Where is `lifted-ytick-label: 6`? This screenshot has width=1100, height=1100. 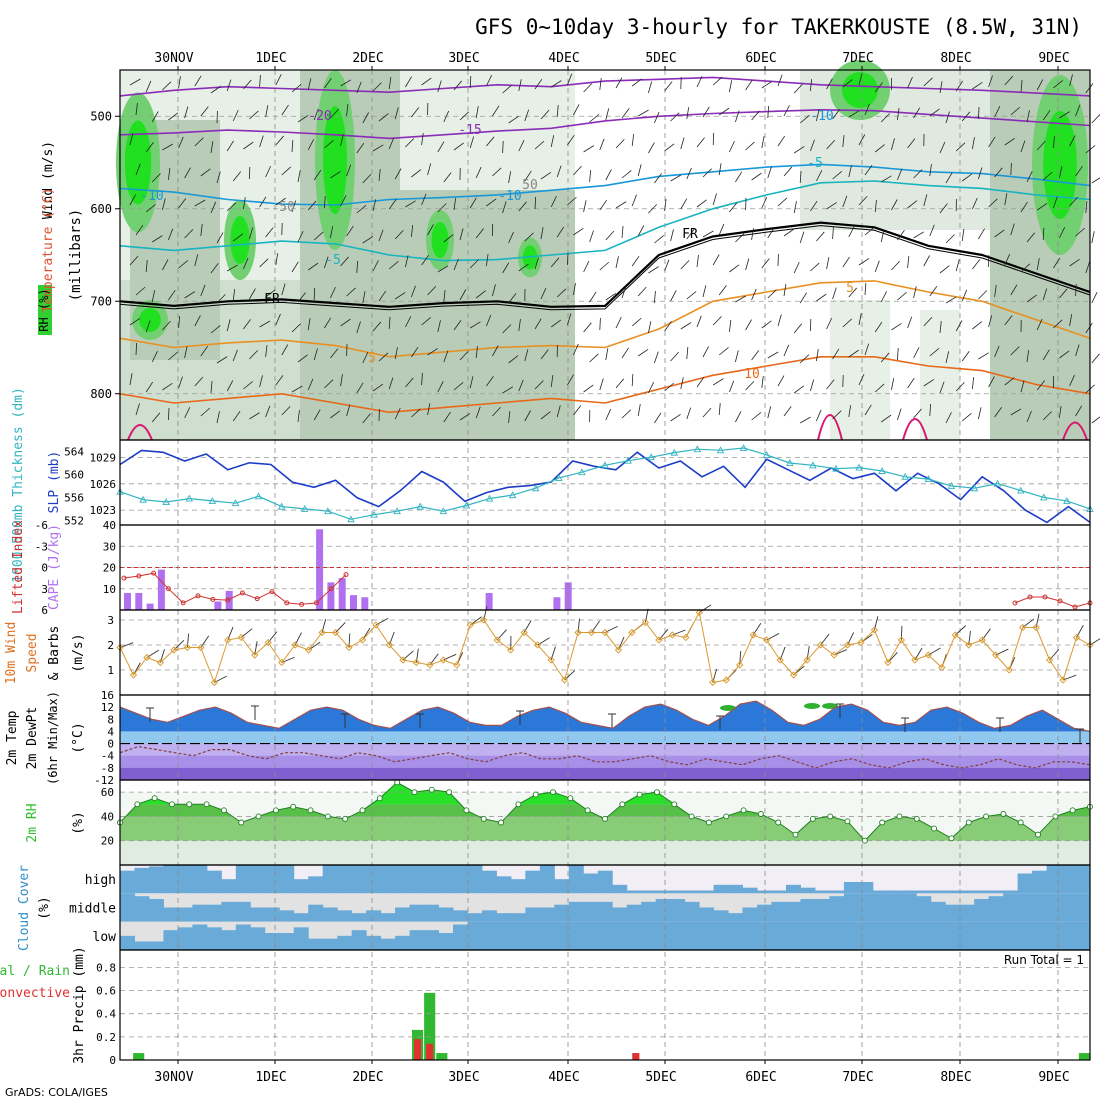
lifted-ytick-label: 6 is located at coordinates (44, 610).